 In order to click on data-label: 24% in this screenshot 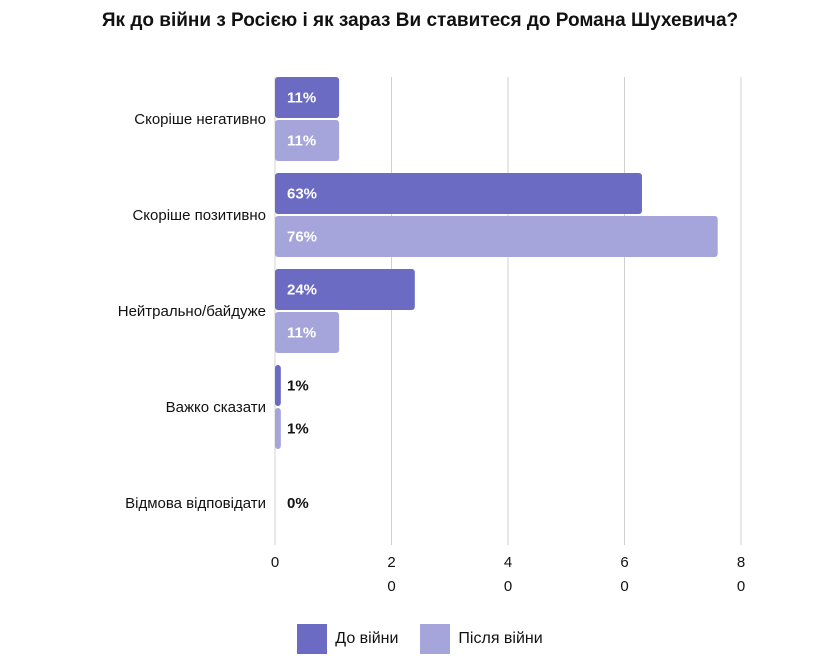, I will do `click(302, 290)`.